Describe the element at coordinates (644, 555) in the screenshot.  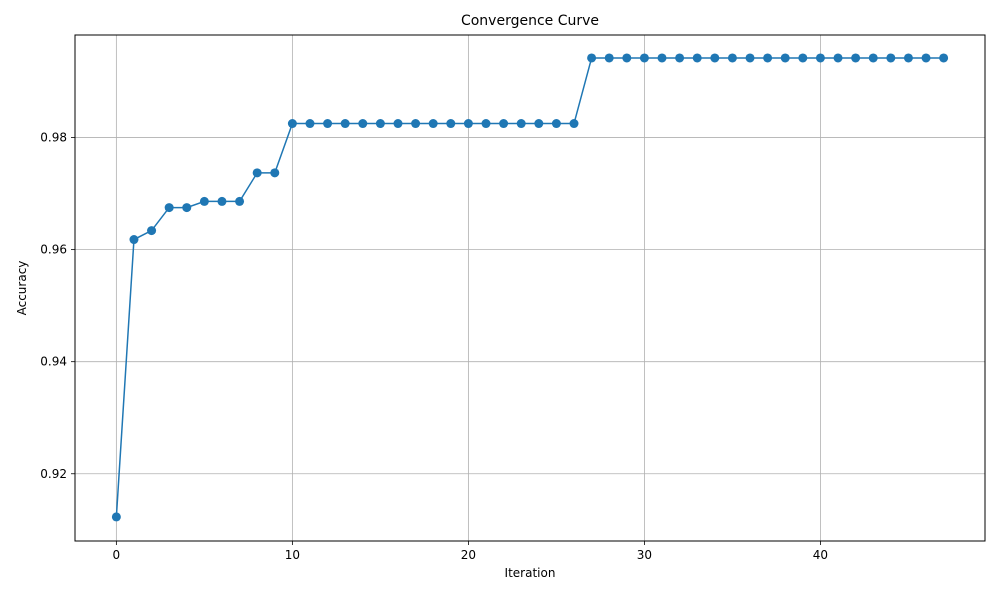
I see `x-tick-label: 30` at that location.